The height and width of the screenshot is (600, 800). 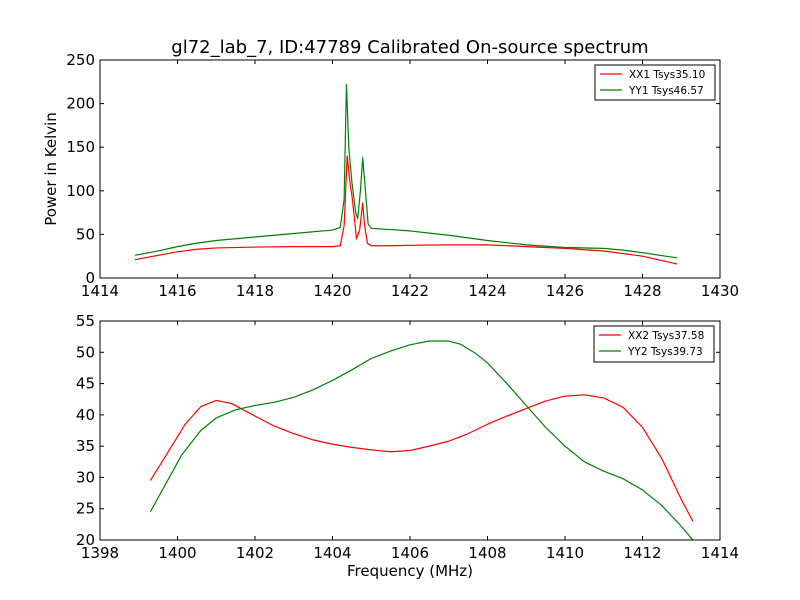 What do you see at coordinates (642, 553) in the screenshot?
I see `x-tick-label: 1412` at bounding box center [642, 553].